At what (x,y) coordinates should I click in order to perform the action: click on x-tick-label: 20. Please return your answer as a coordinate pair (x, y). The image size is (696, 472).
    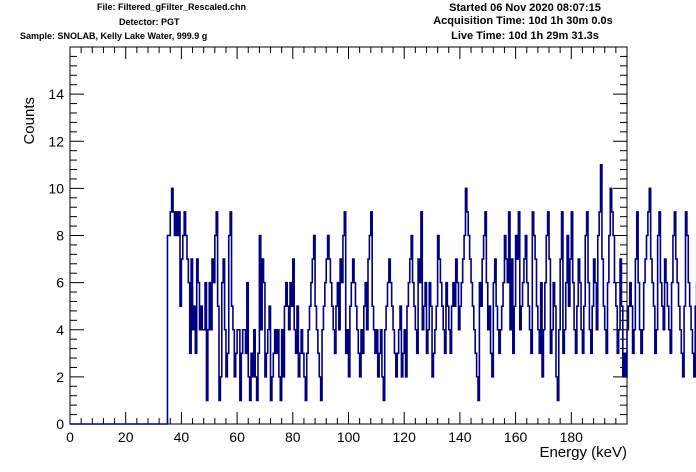
    Looking at the image, I should click on (126, 437).